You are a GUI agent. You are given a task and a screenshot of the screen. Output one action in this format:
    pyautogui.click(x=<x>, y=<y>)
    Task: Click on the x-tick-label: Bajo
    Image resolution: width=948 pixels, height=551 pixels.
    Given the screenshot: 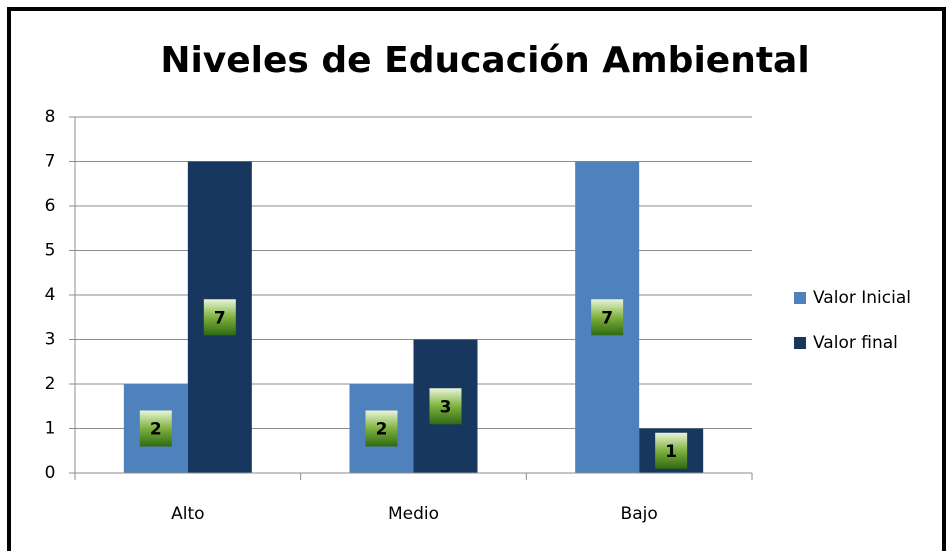 What is the action you would take?
    pyautogui.click(x=639, y=514)
    